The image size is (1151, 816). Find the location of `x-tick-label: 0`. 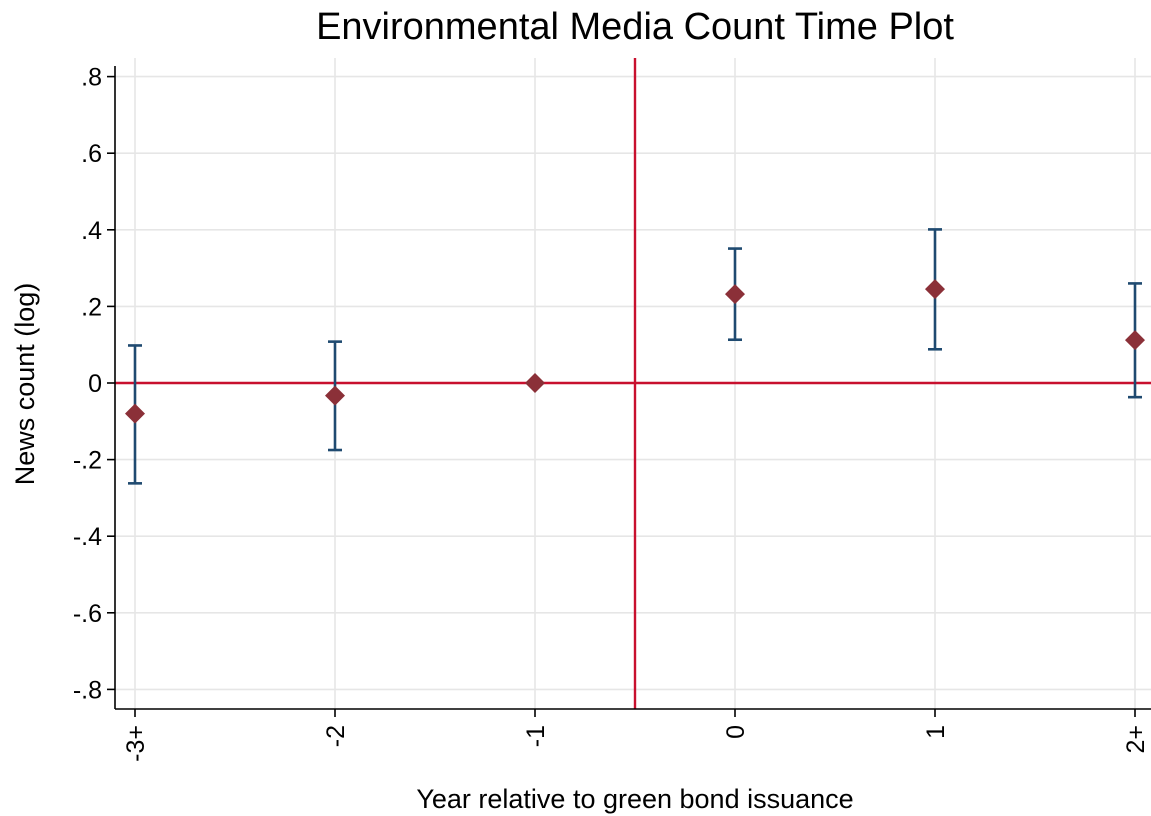

x-tick-label: 0 is located at coordinates (736, 732).